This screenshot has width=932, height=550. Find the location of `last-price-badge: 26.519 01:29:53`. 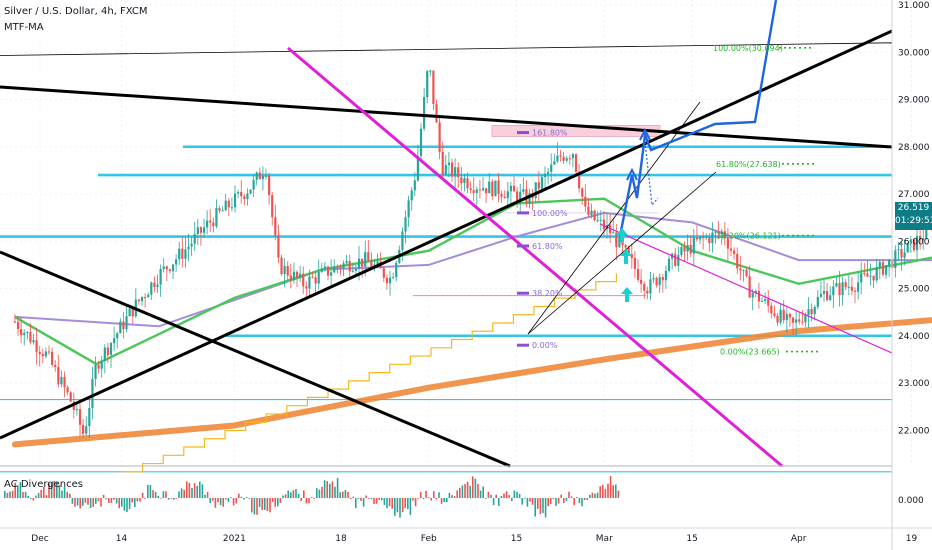

last-price-badge: 26.519 01:29:53 is located at coordinates (913, 216).